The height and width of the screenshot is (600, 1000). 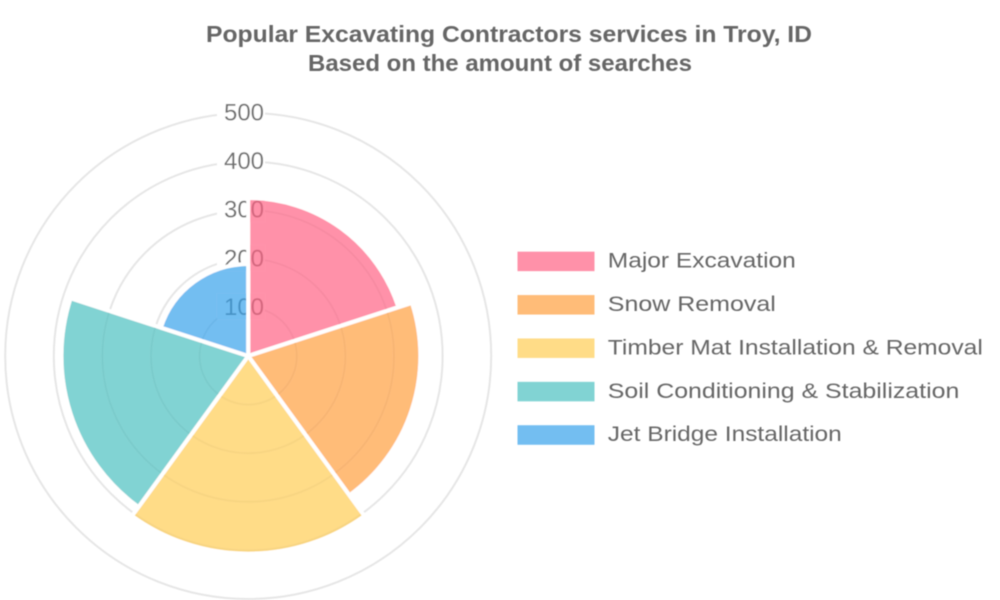 What do you see at coordinates (784, 391) in the screenshot?
I see `svg-text:Soil Conditioning & Stabilizat: Soil Conditioning & Stabilization` at bounding box center [784, 391].